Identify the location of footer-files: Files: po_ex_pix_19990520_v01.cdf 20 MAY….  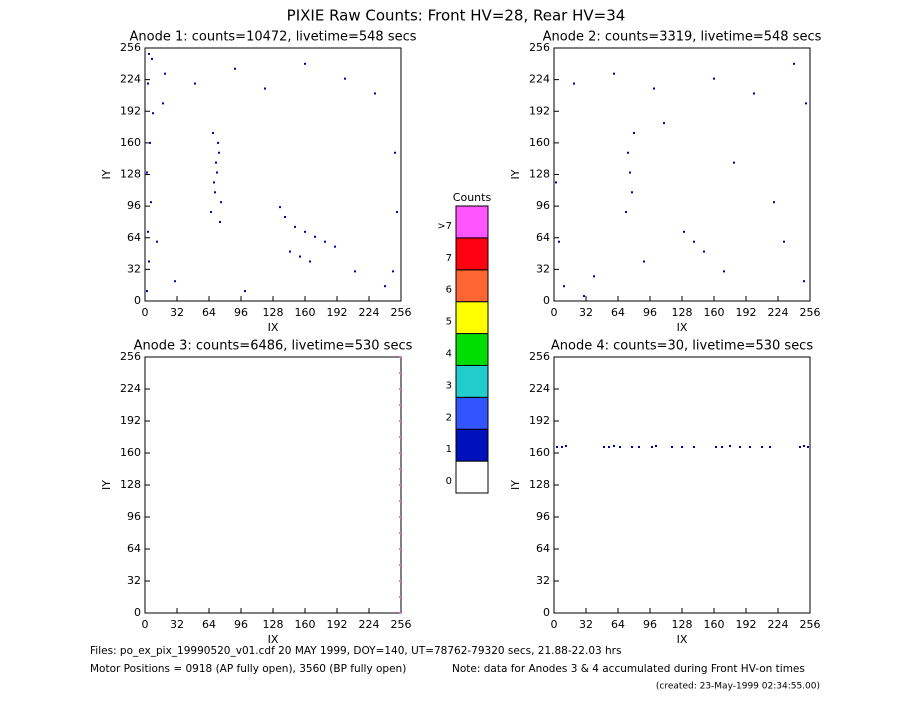
(355, 651).